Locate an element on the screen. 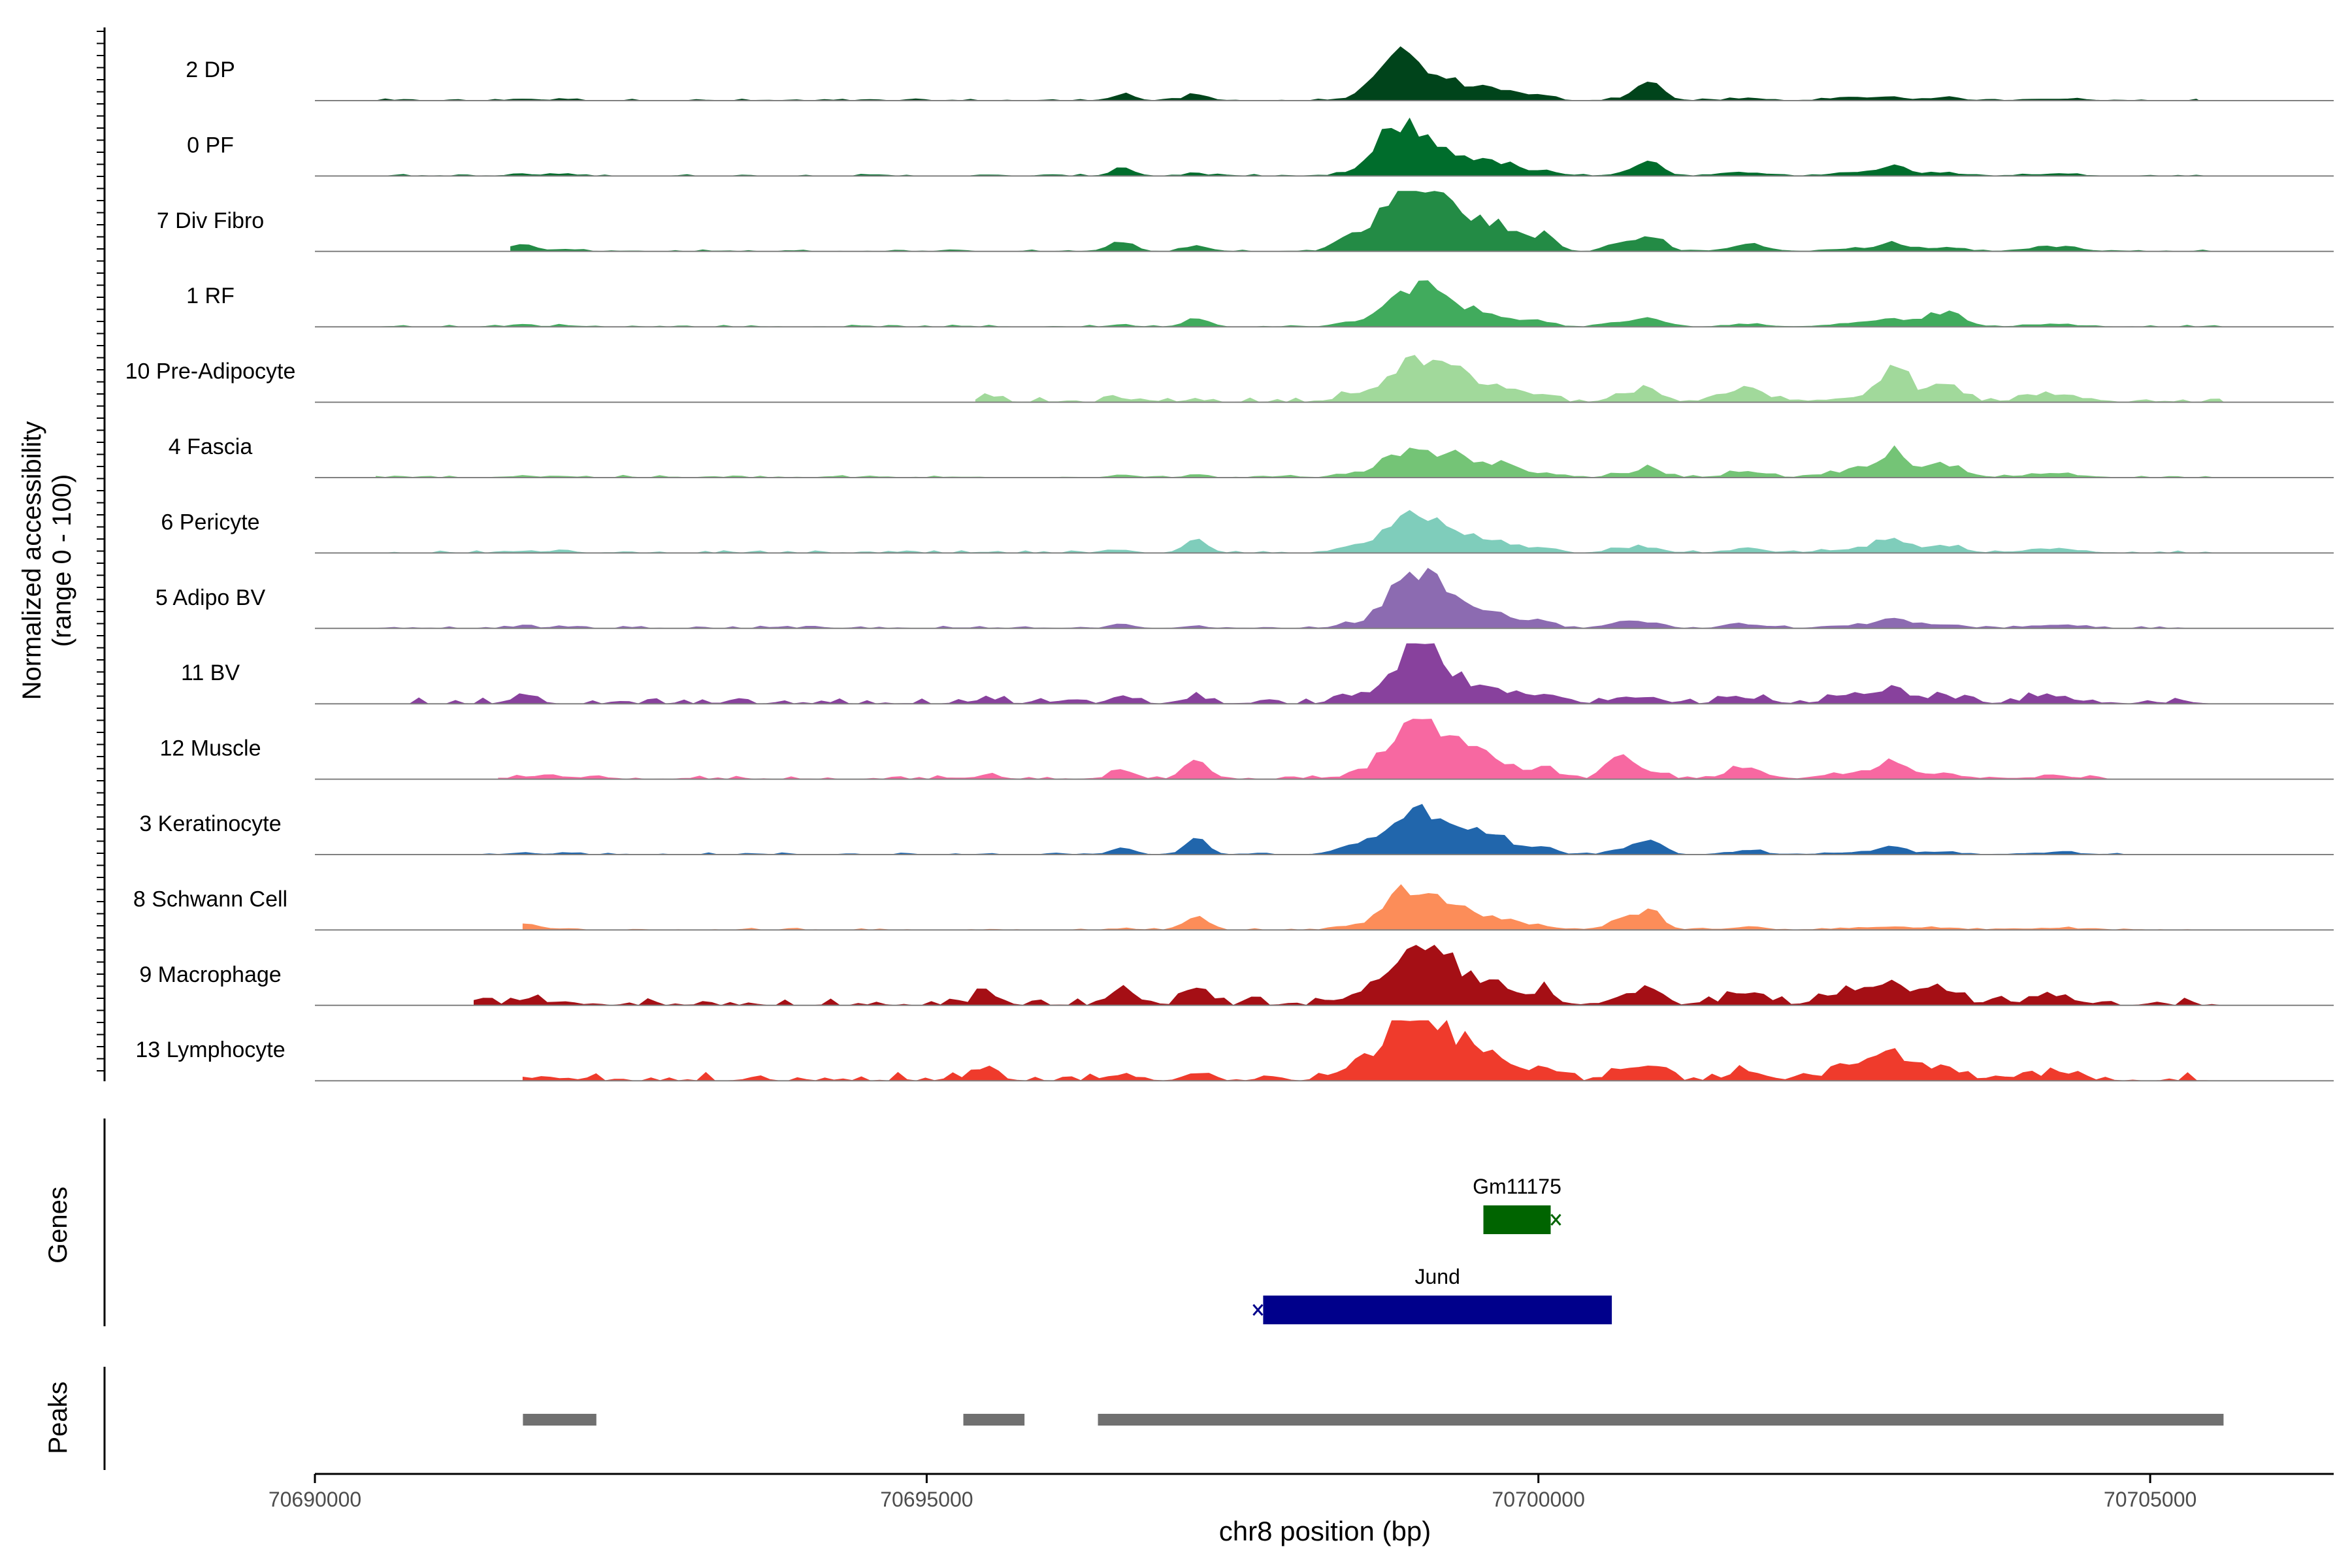 The image size is (2352, 1568). track-label: 6 Pericyte is located at coordinates (210, 522).